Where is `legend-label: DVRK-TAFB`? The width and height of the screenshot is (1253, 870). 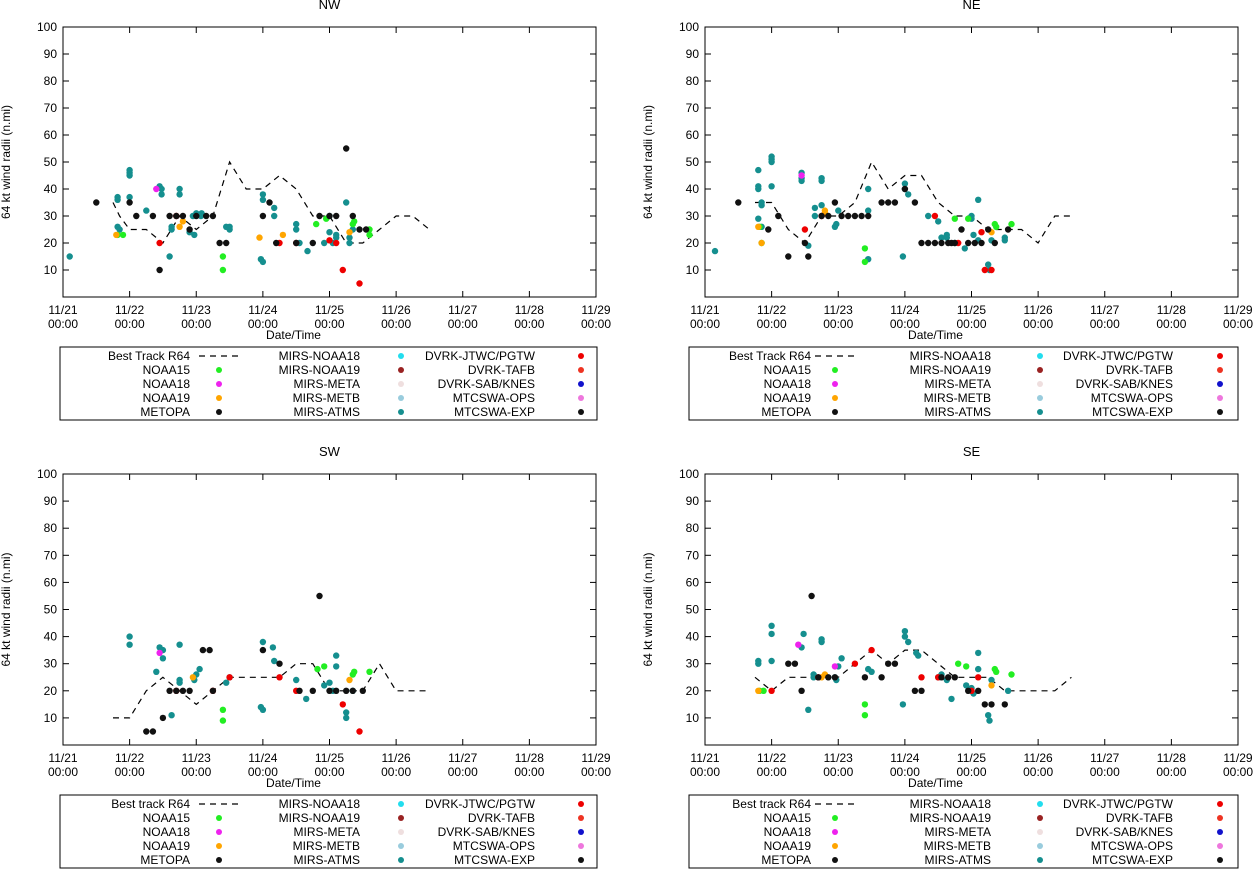
legend-label: DVRK-TAFB is located at coordinates (501, 370).